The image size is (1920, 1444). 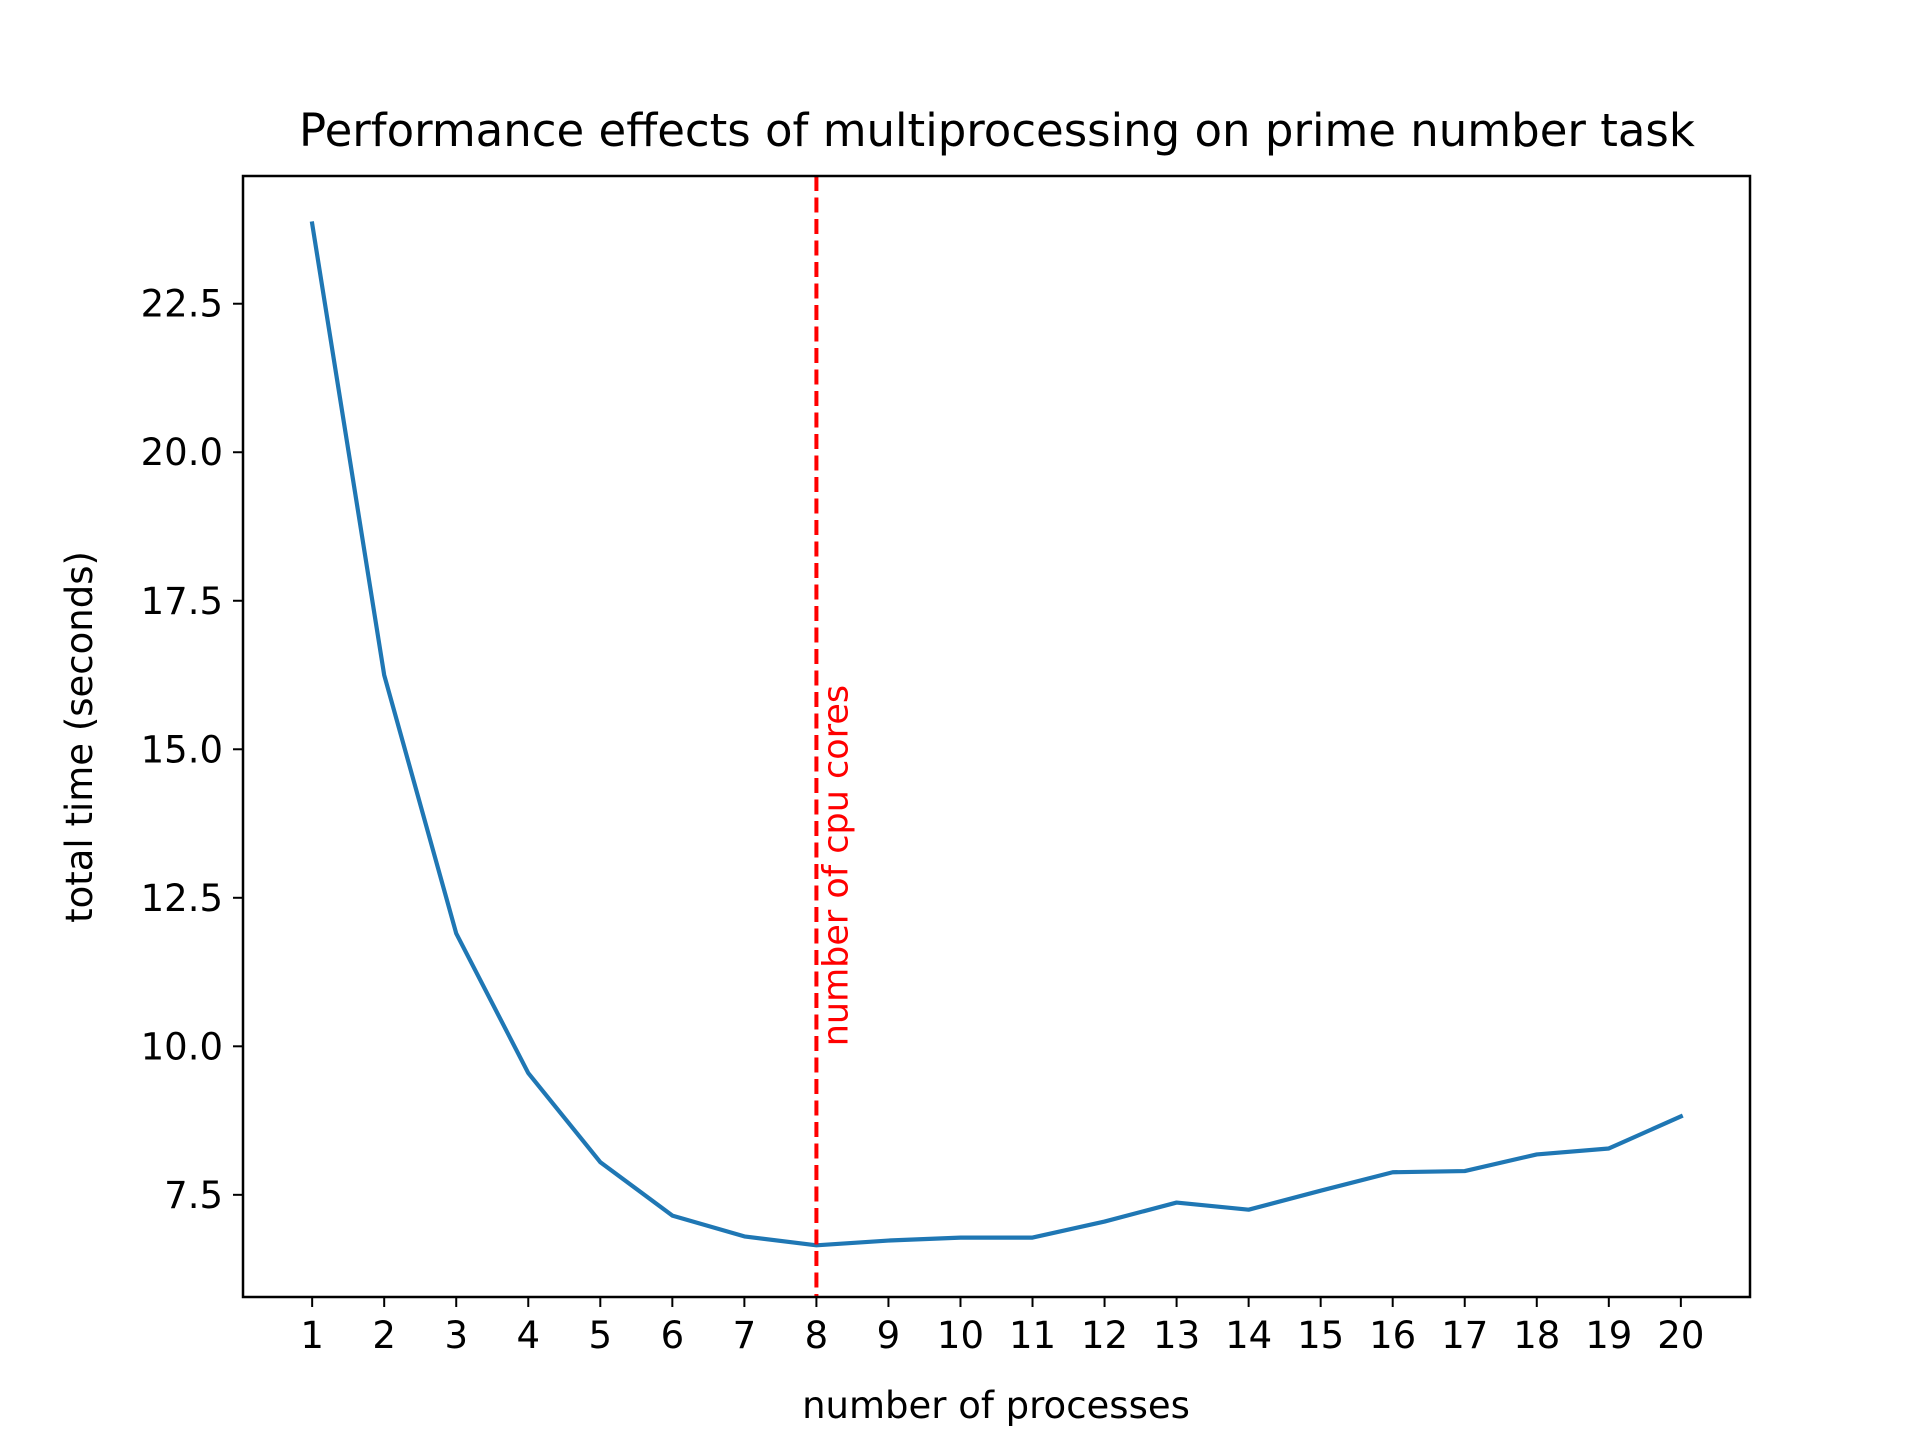 I want to click on x-tick-label-9: 9, so click(x=889, y=1335).